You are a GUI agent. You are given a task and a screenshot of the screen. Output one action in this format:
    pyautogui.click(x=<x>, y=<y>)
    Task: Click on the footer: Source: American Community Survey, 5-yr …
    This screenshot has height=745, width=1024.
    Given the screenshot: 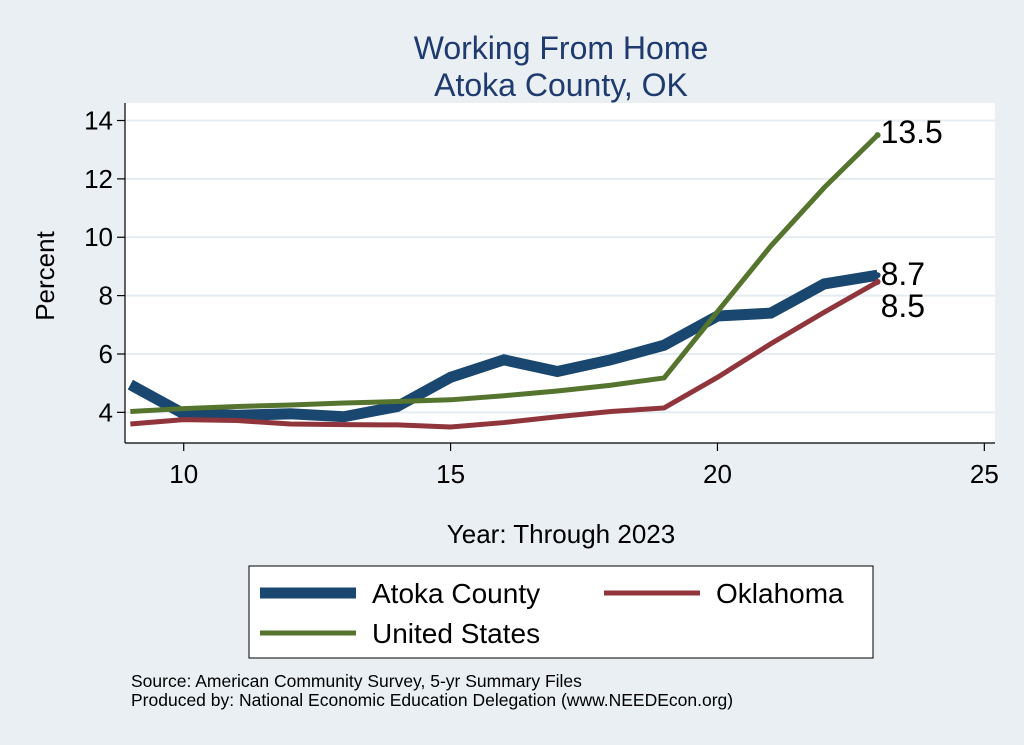 What is the action you would take?
    pyautogui.click(x=432, y=691)
    